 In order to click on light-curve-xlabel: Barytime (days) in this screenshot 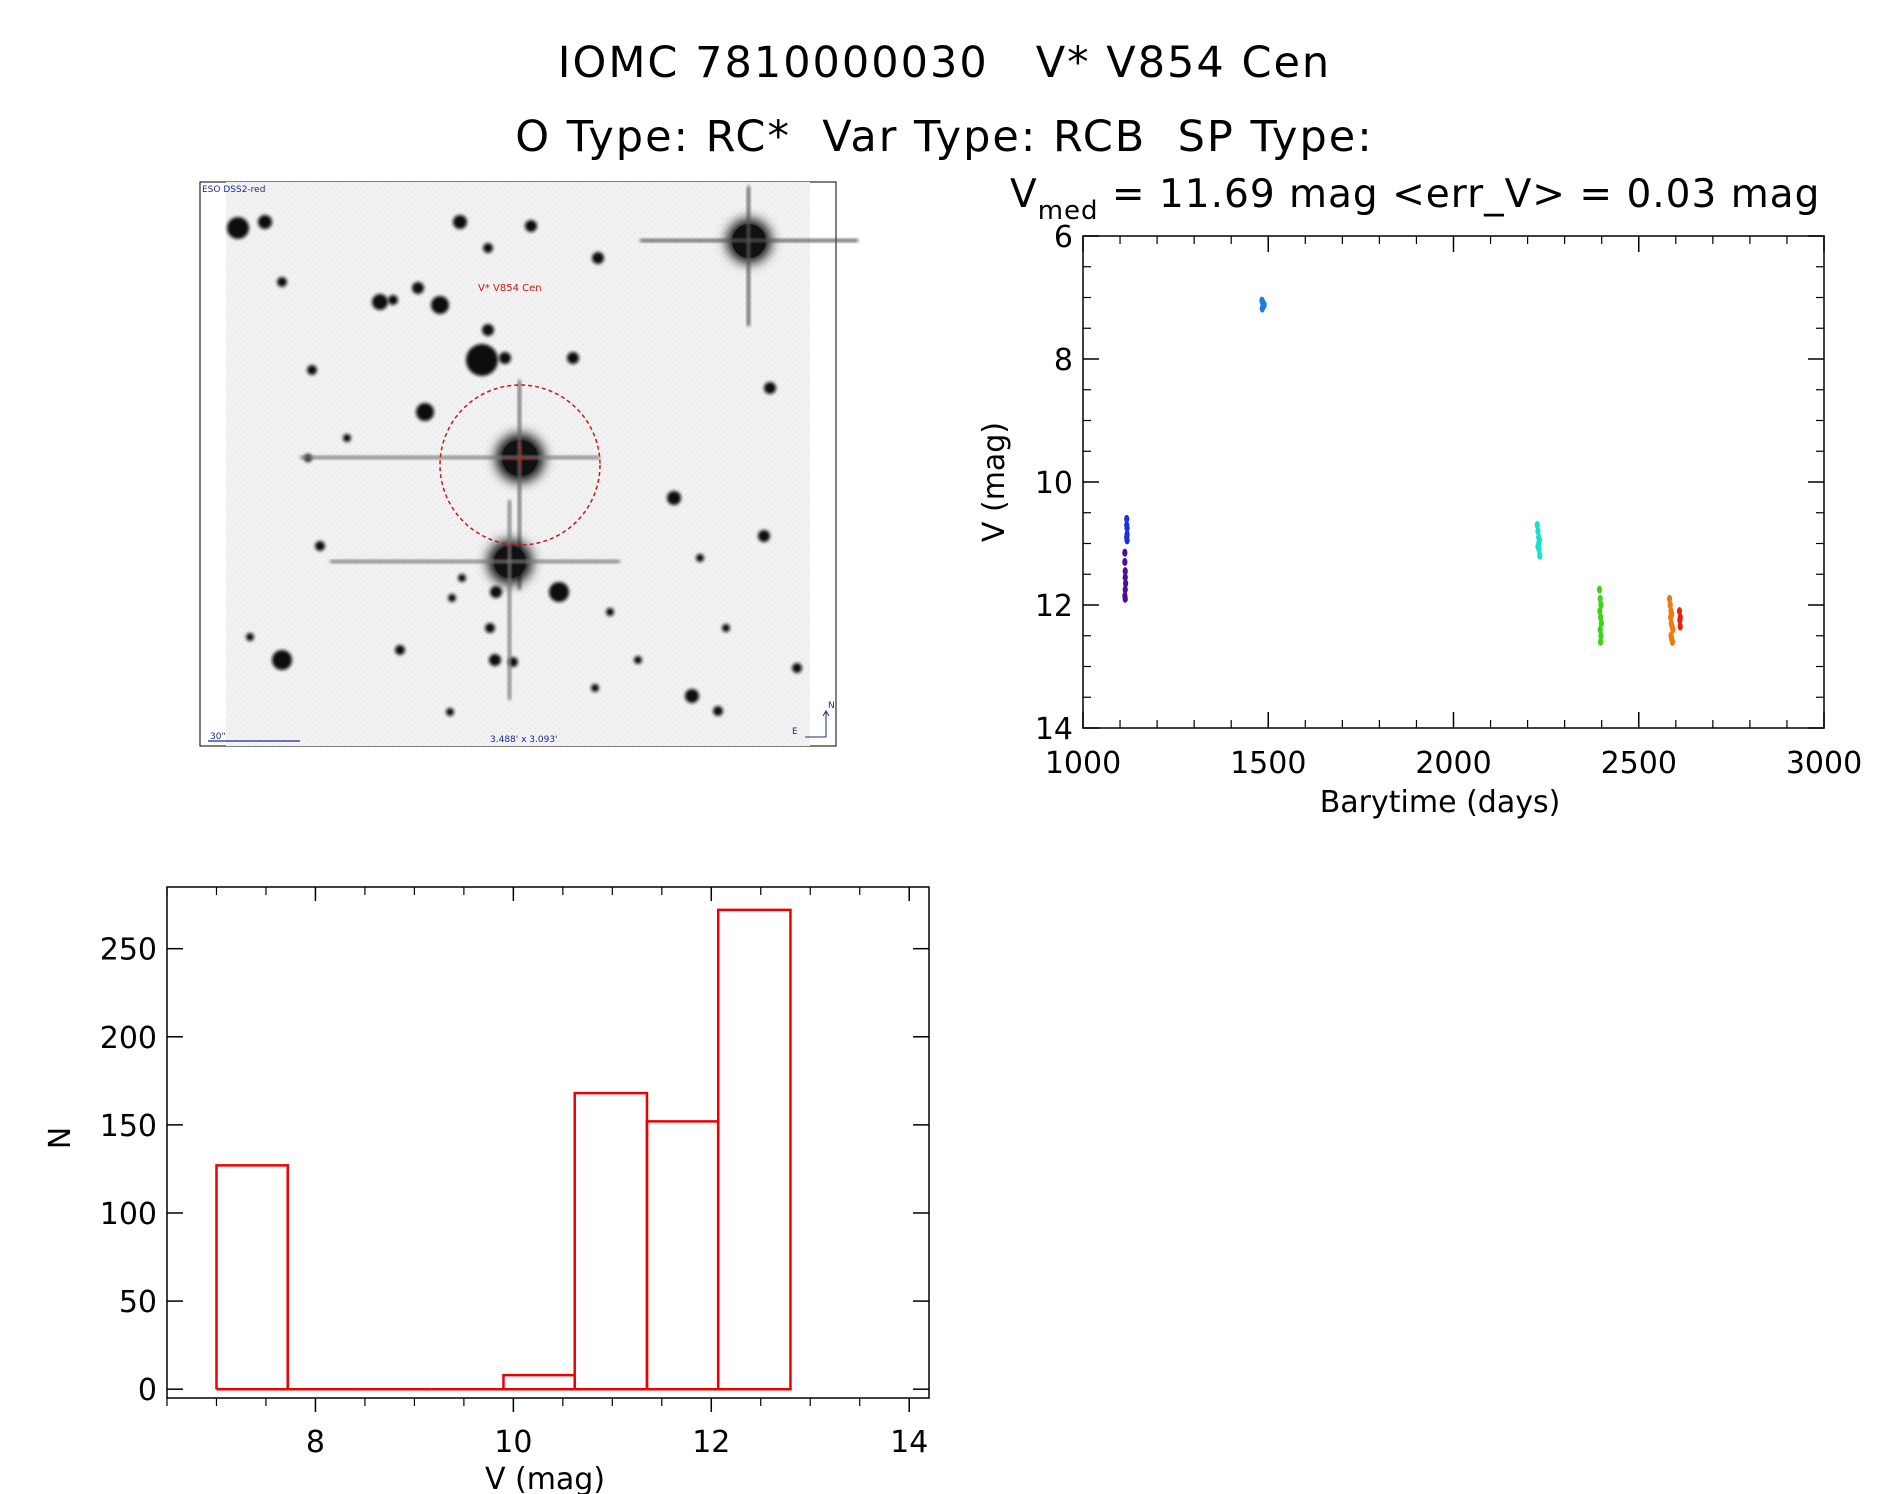, I will do `click(1440, 802)`.